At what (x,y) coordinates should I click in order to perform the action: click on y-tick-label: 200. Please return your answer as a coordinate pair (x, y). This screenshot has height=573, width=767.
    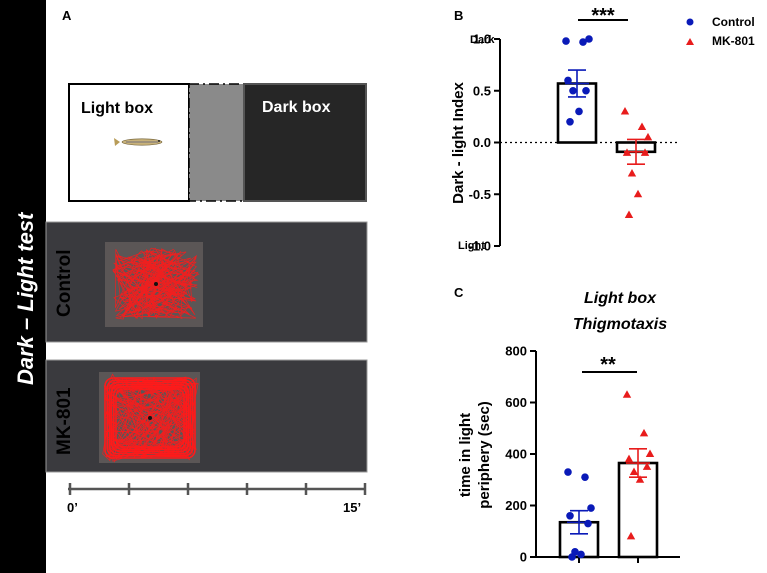
    Looking at the image, I should click on (516, 505).